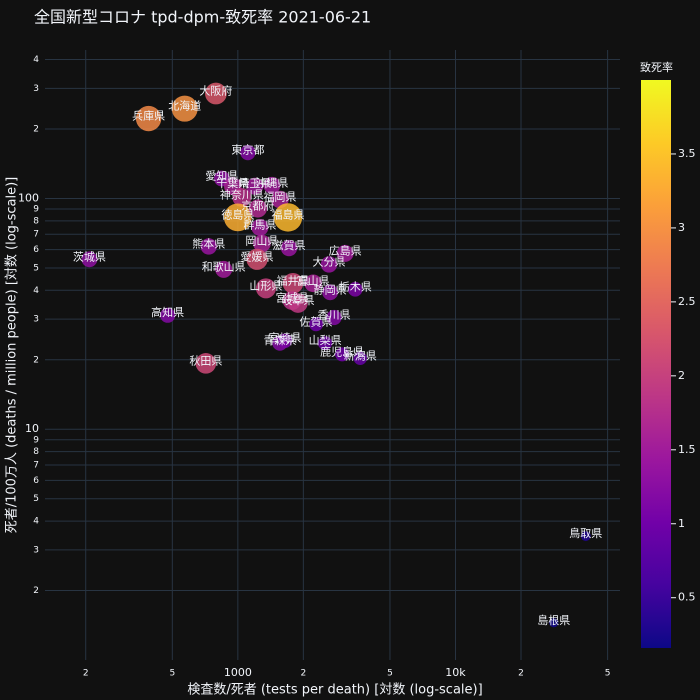  I want to click on point-label: 兵庫県, so click(148, 116).